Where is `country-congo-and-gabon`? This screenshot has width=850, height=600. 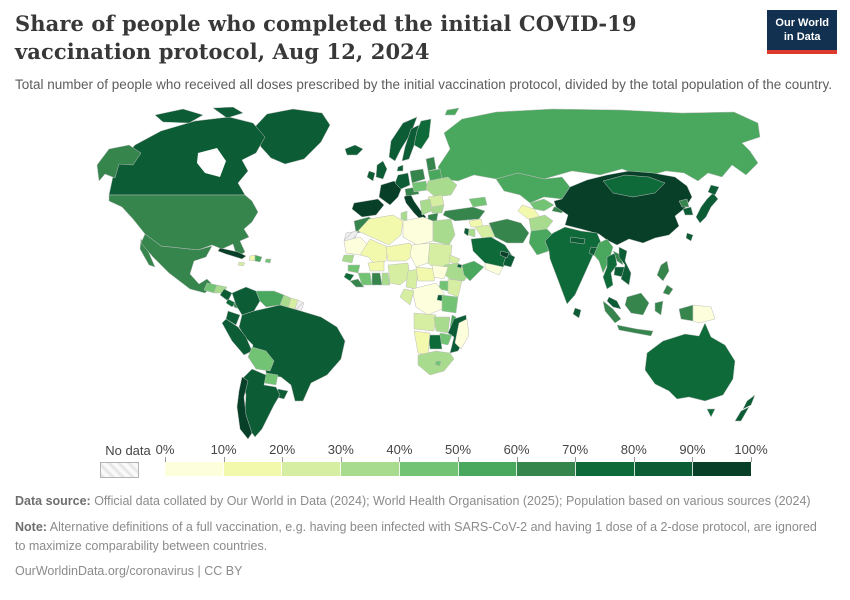 country-congo-and-gabon is located at coordinates (407, 297).